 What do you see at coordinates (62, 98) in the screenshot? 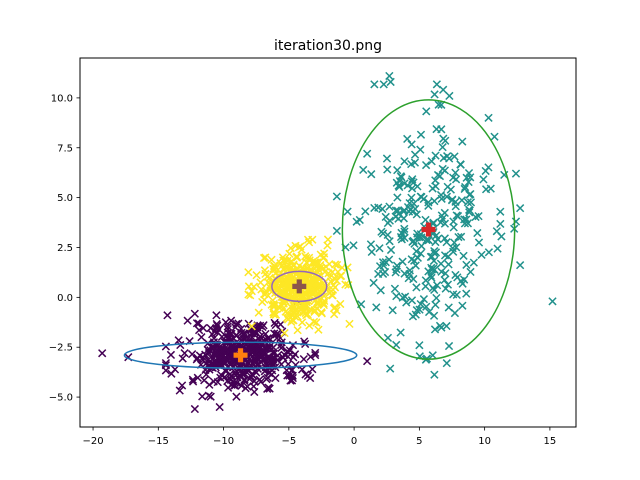
I see `y-tick-label: 10.0` at bounding box center [62, 98].